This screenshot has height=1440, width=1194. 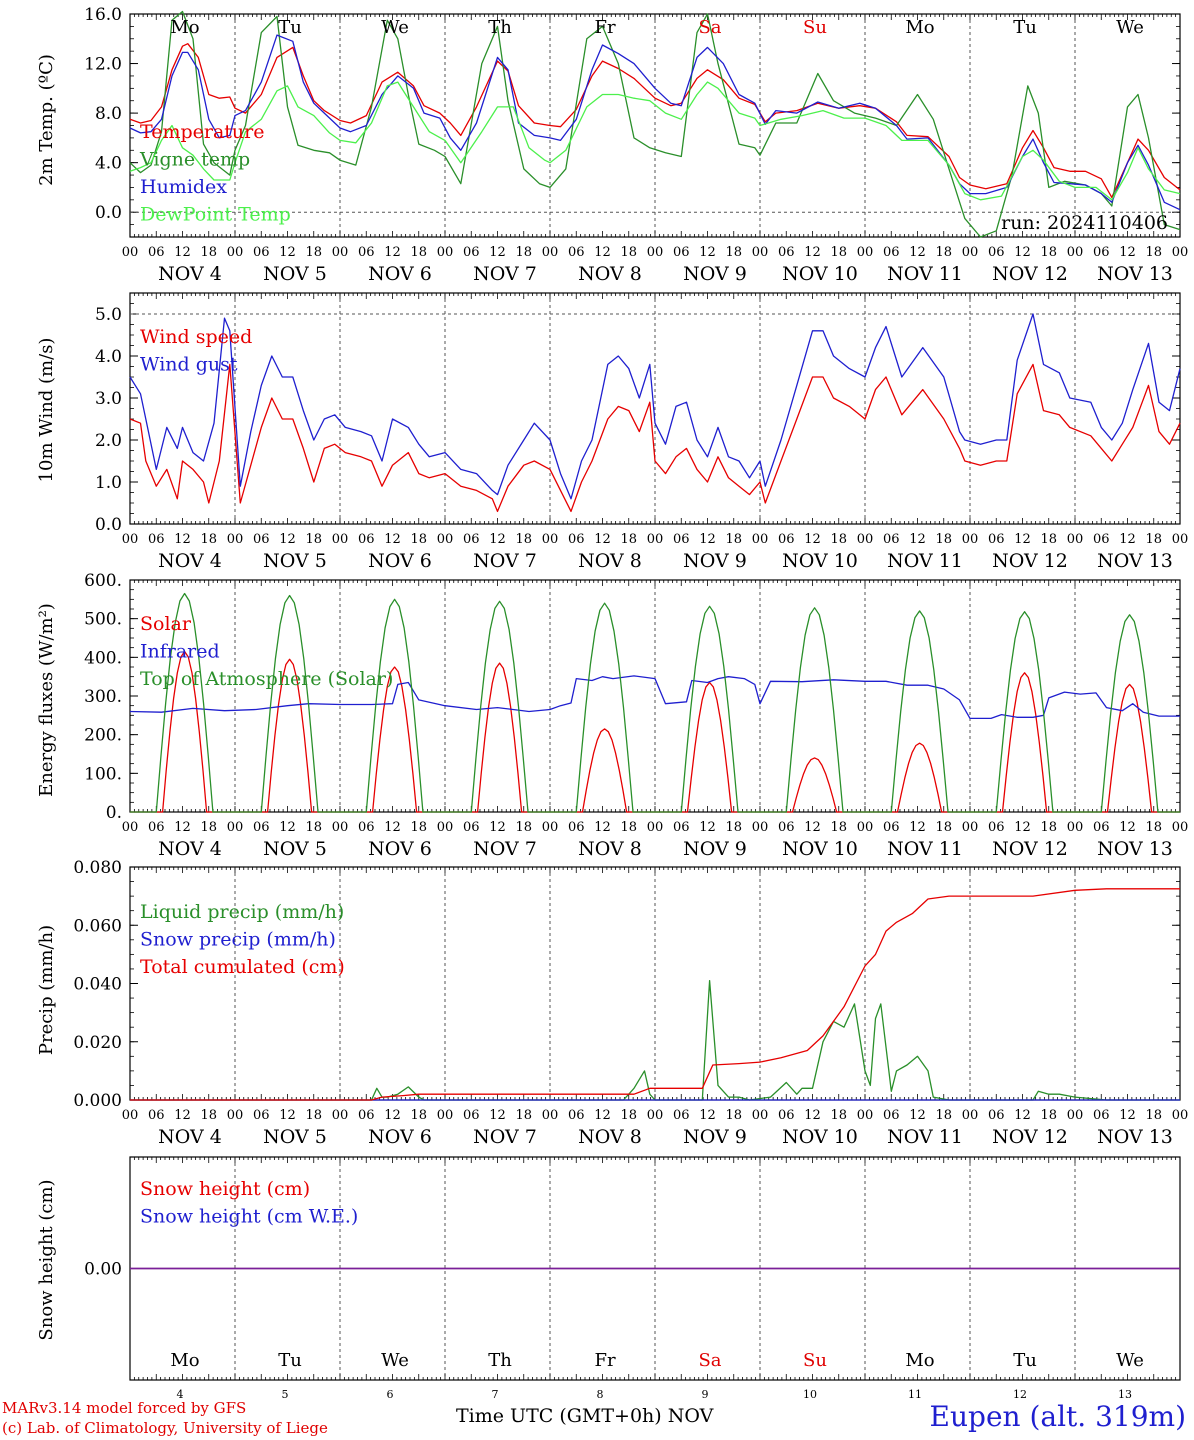 I want to click on date-label: NOV 11, so click(x=925, y=274).